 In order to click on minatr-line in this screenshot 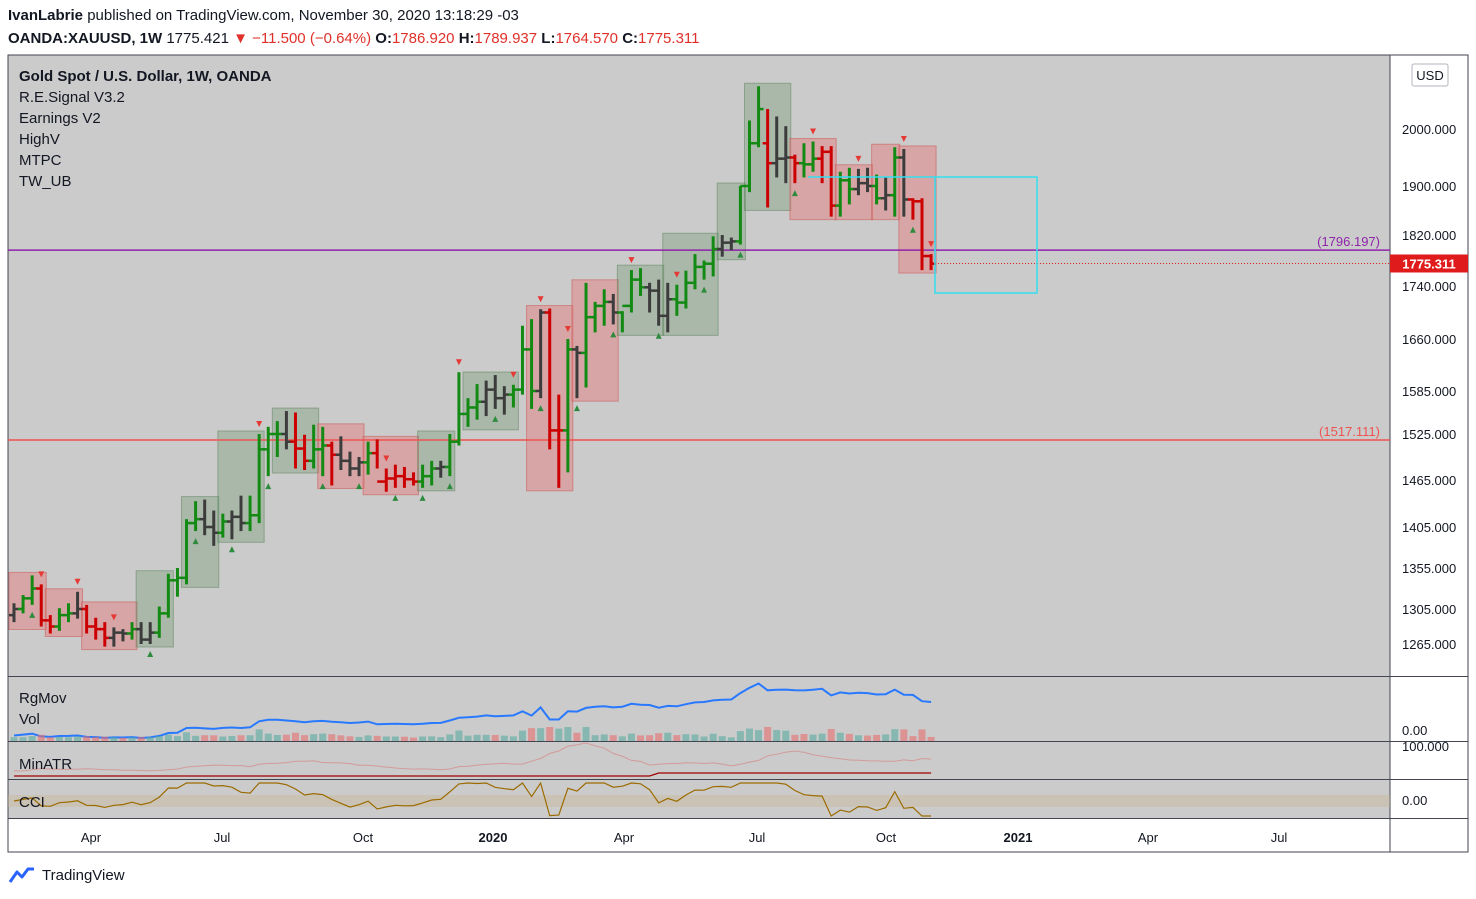, I will do `click(473, 757)`.